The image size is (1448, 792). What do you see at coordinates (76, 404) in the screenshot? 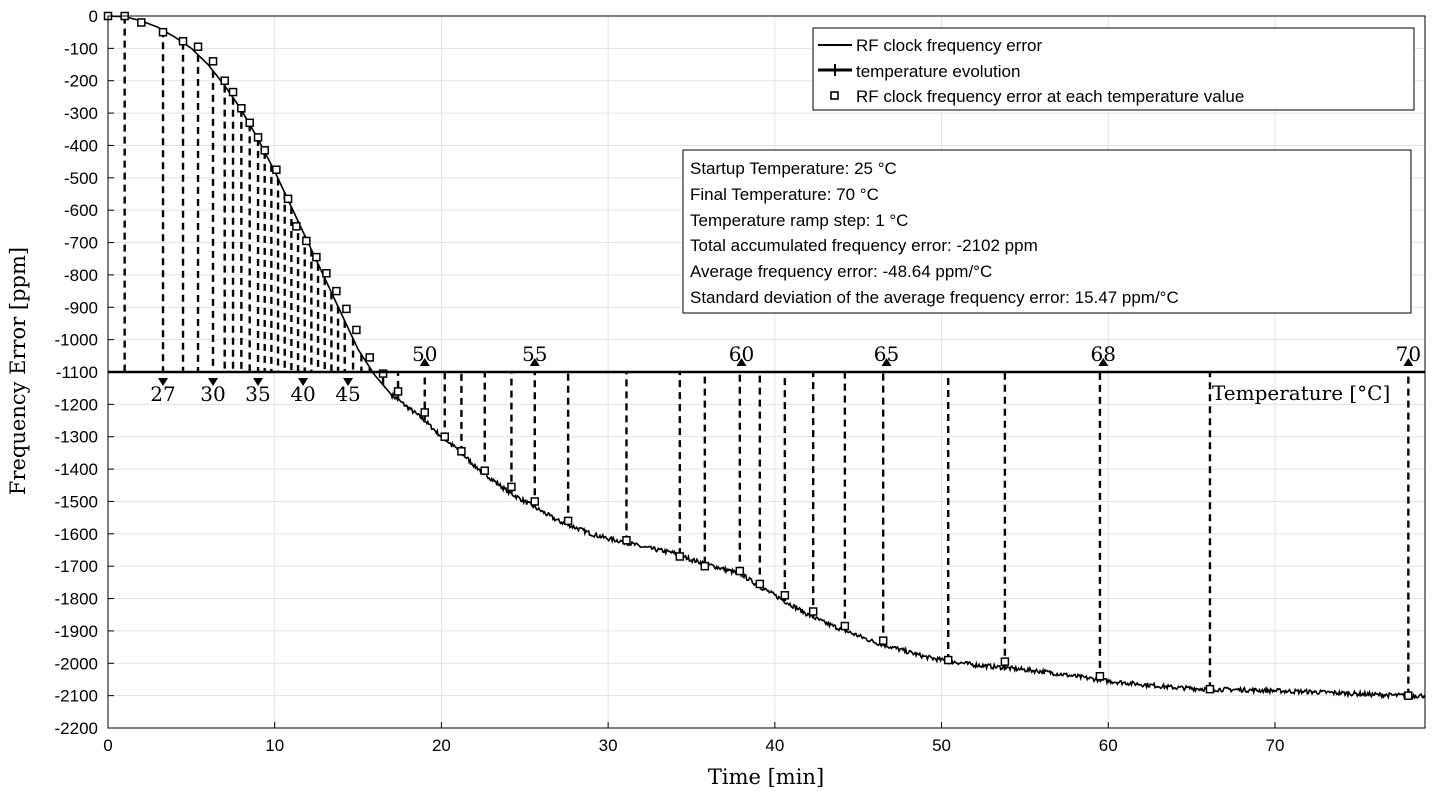
I see `y-tick-label: -1200` at bounding box center [76, 404].